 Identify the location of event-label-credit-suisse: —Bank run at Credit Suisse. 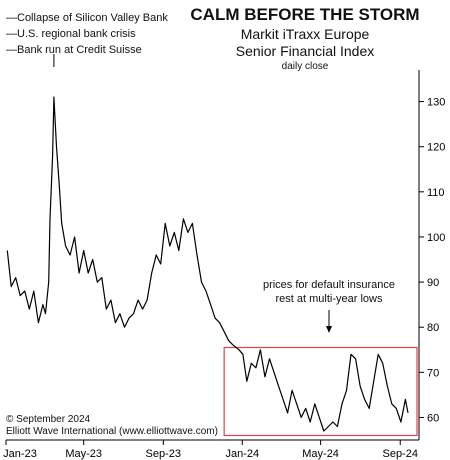
(74, 50).